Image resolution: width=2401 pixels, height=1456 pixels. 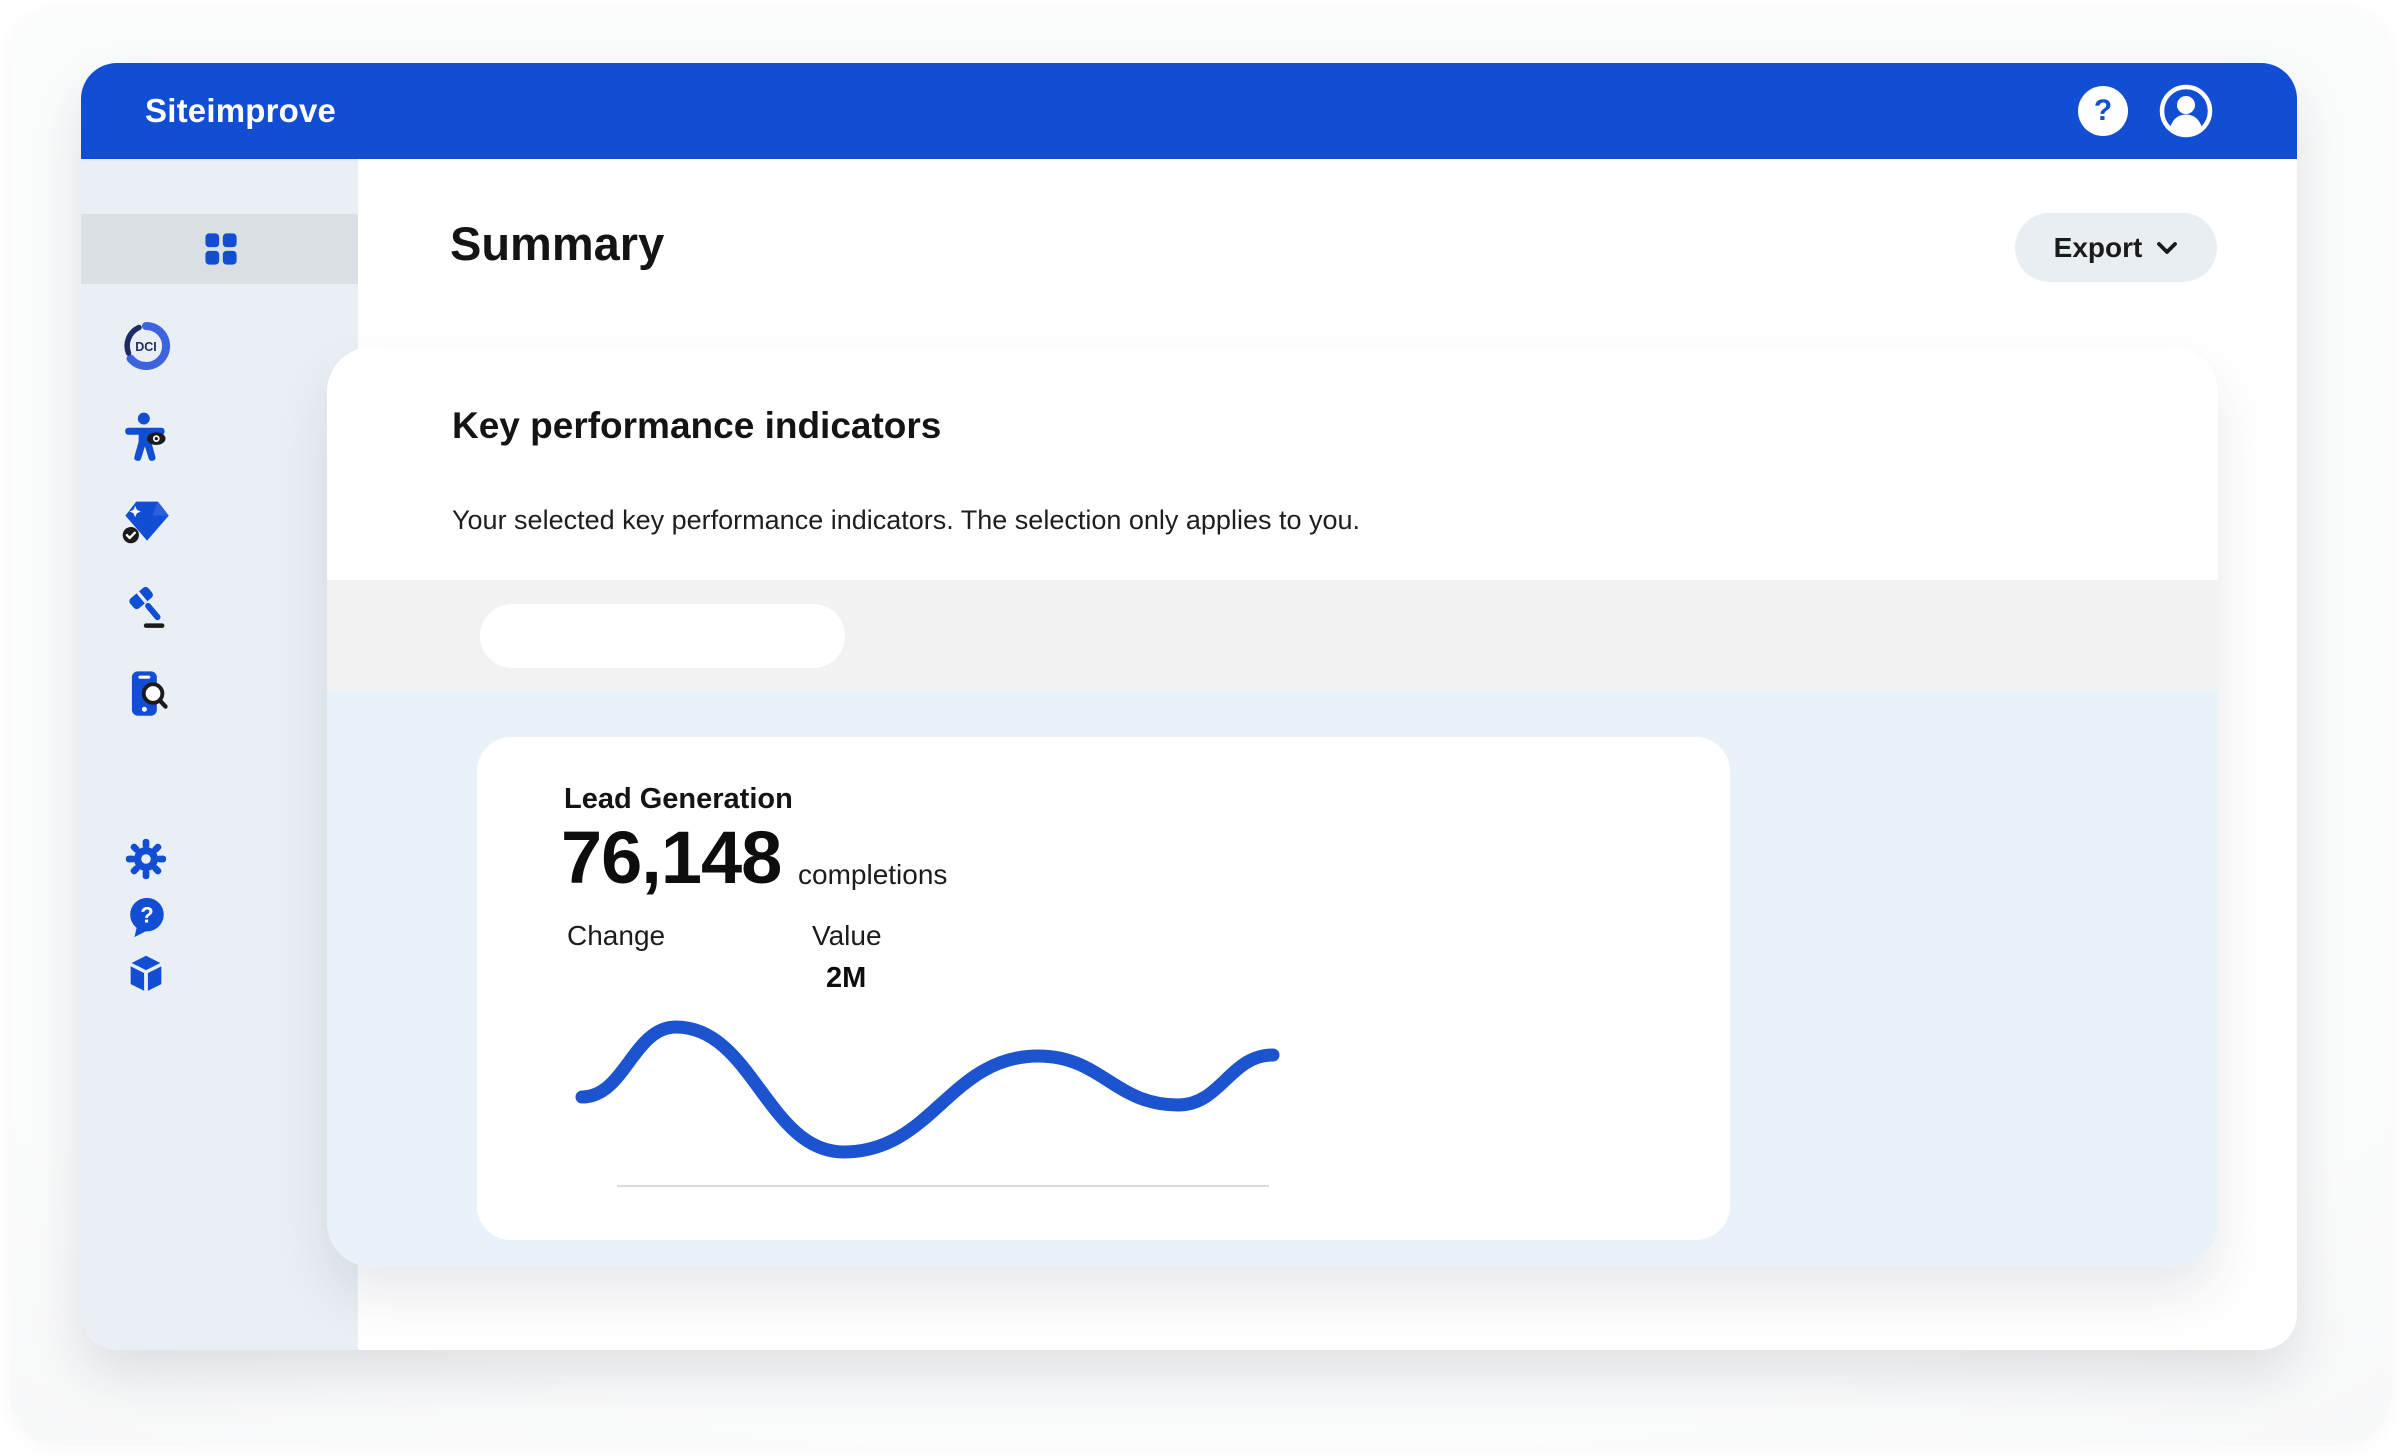 What do you see at coordinates (241, 110) in the screenshot?
I see `siteimprove-logo: Siteimprove` at bounding box center [241, 110].